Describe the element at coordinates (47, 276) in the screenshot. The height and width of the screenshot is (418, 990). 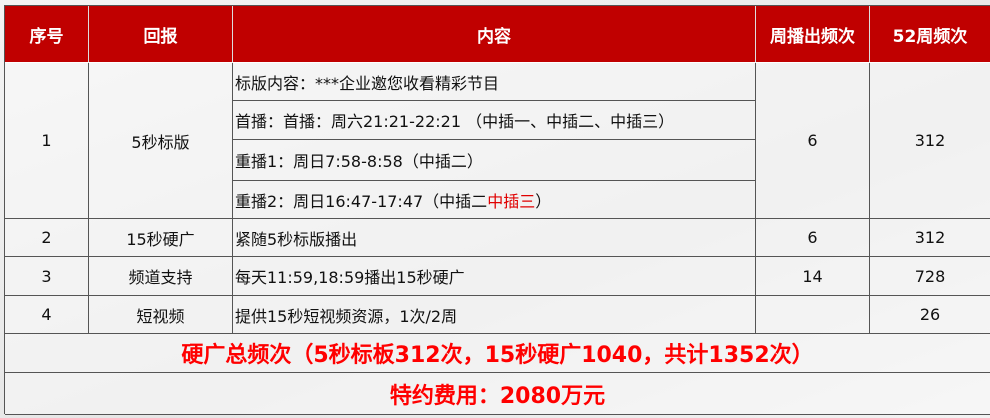
I see `row3-no: 3` at that location.